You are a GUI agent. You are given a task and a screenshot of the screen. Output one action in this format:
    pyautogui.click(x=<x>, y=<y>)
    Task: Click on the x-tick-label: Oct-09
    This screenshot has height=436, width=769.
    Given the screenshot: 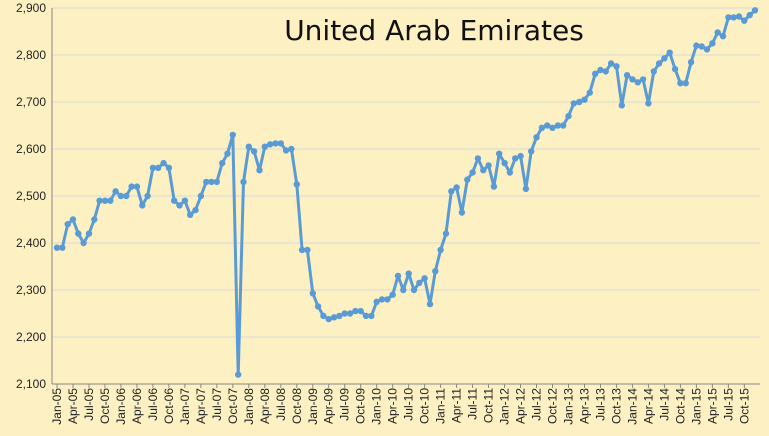 What is the action you would take?
    pyautogui.click(x=361, y=406)
    